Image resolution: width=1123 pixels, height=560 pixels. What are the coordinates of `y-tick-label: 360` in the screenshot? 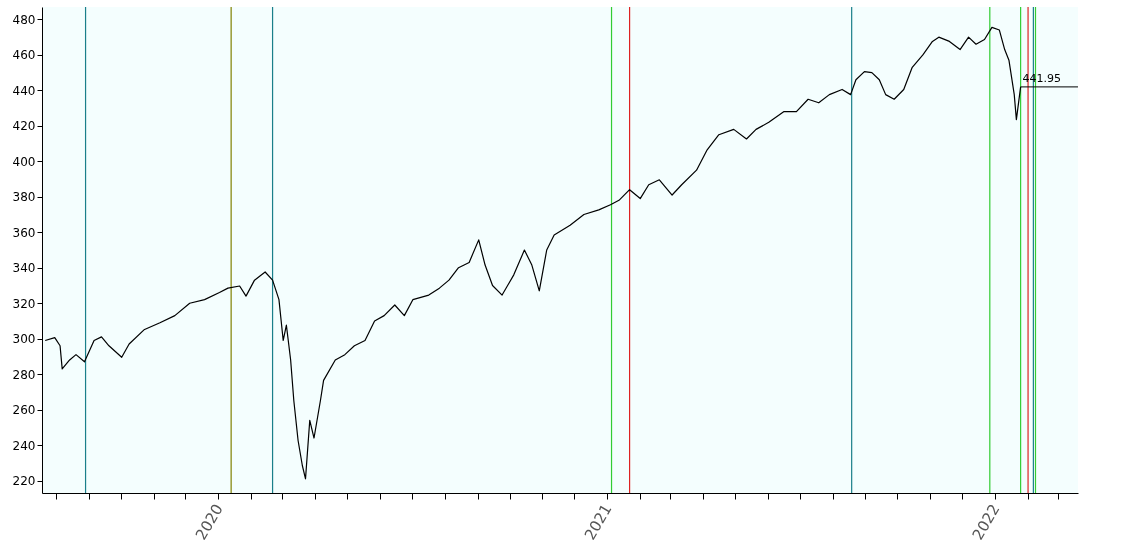 It's located at (24, 232).